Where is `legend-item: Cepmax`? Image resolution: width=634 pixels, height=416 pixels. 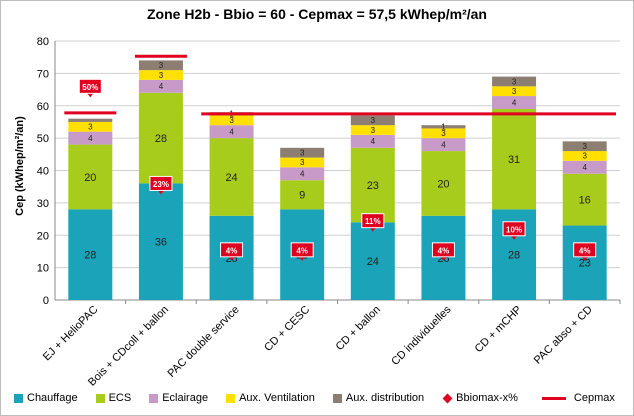
legend-item: Cepmax is located at coordinates (575, 398).